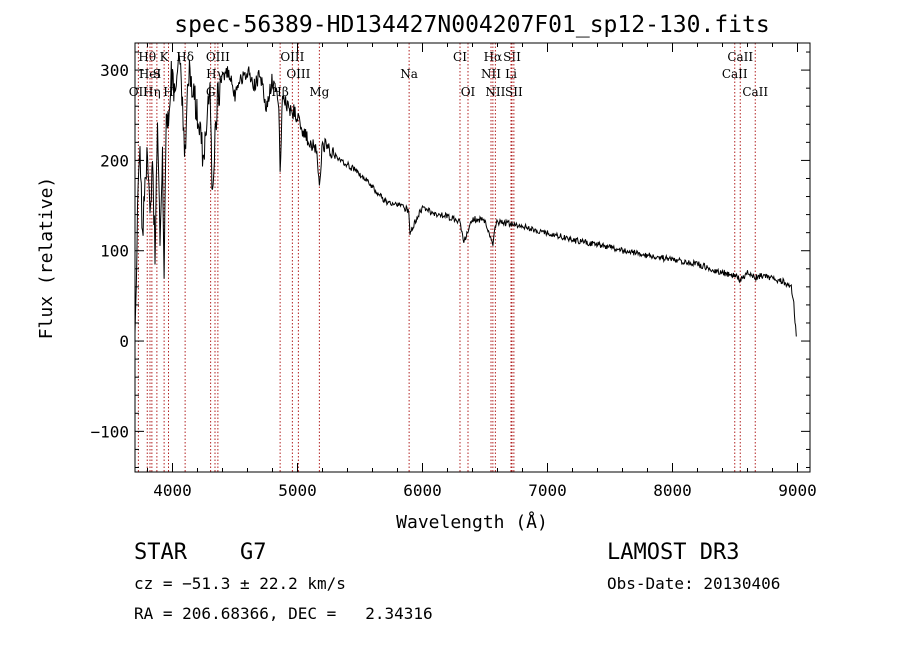 Image resolution: width=900 pixels, height=649 pixels. What do you see at coordinates (109, 431) in the screenshot?
I see `y-tick-label: −100` at bounding box center [109, 431].